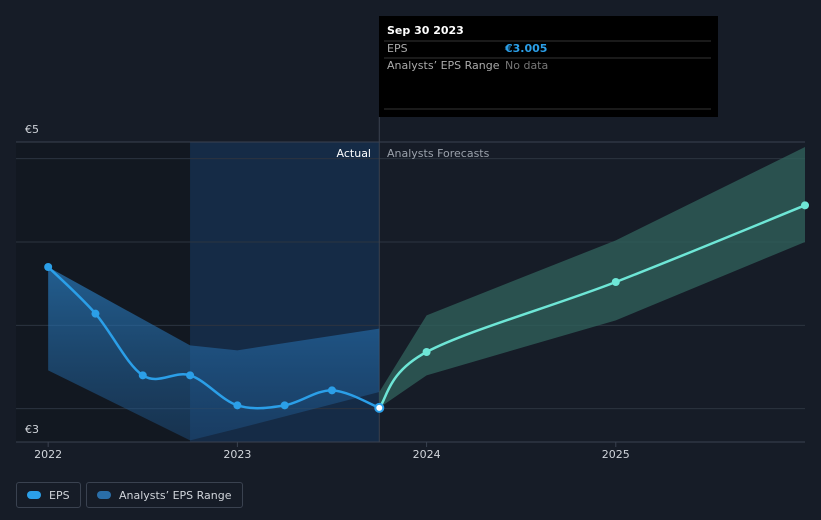 This screenshot has width=821, height=520. What do you see at coordinates (525, 48) in the screenshot?
I see `tooltip-value: €3.005` at bounding box center [525, 48].